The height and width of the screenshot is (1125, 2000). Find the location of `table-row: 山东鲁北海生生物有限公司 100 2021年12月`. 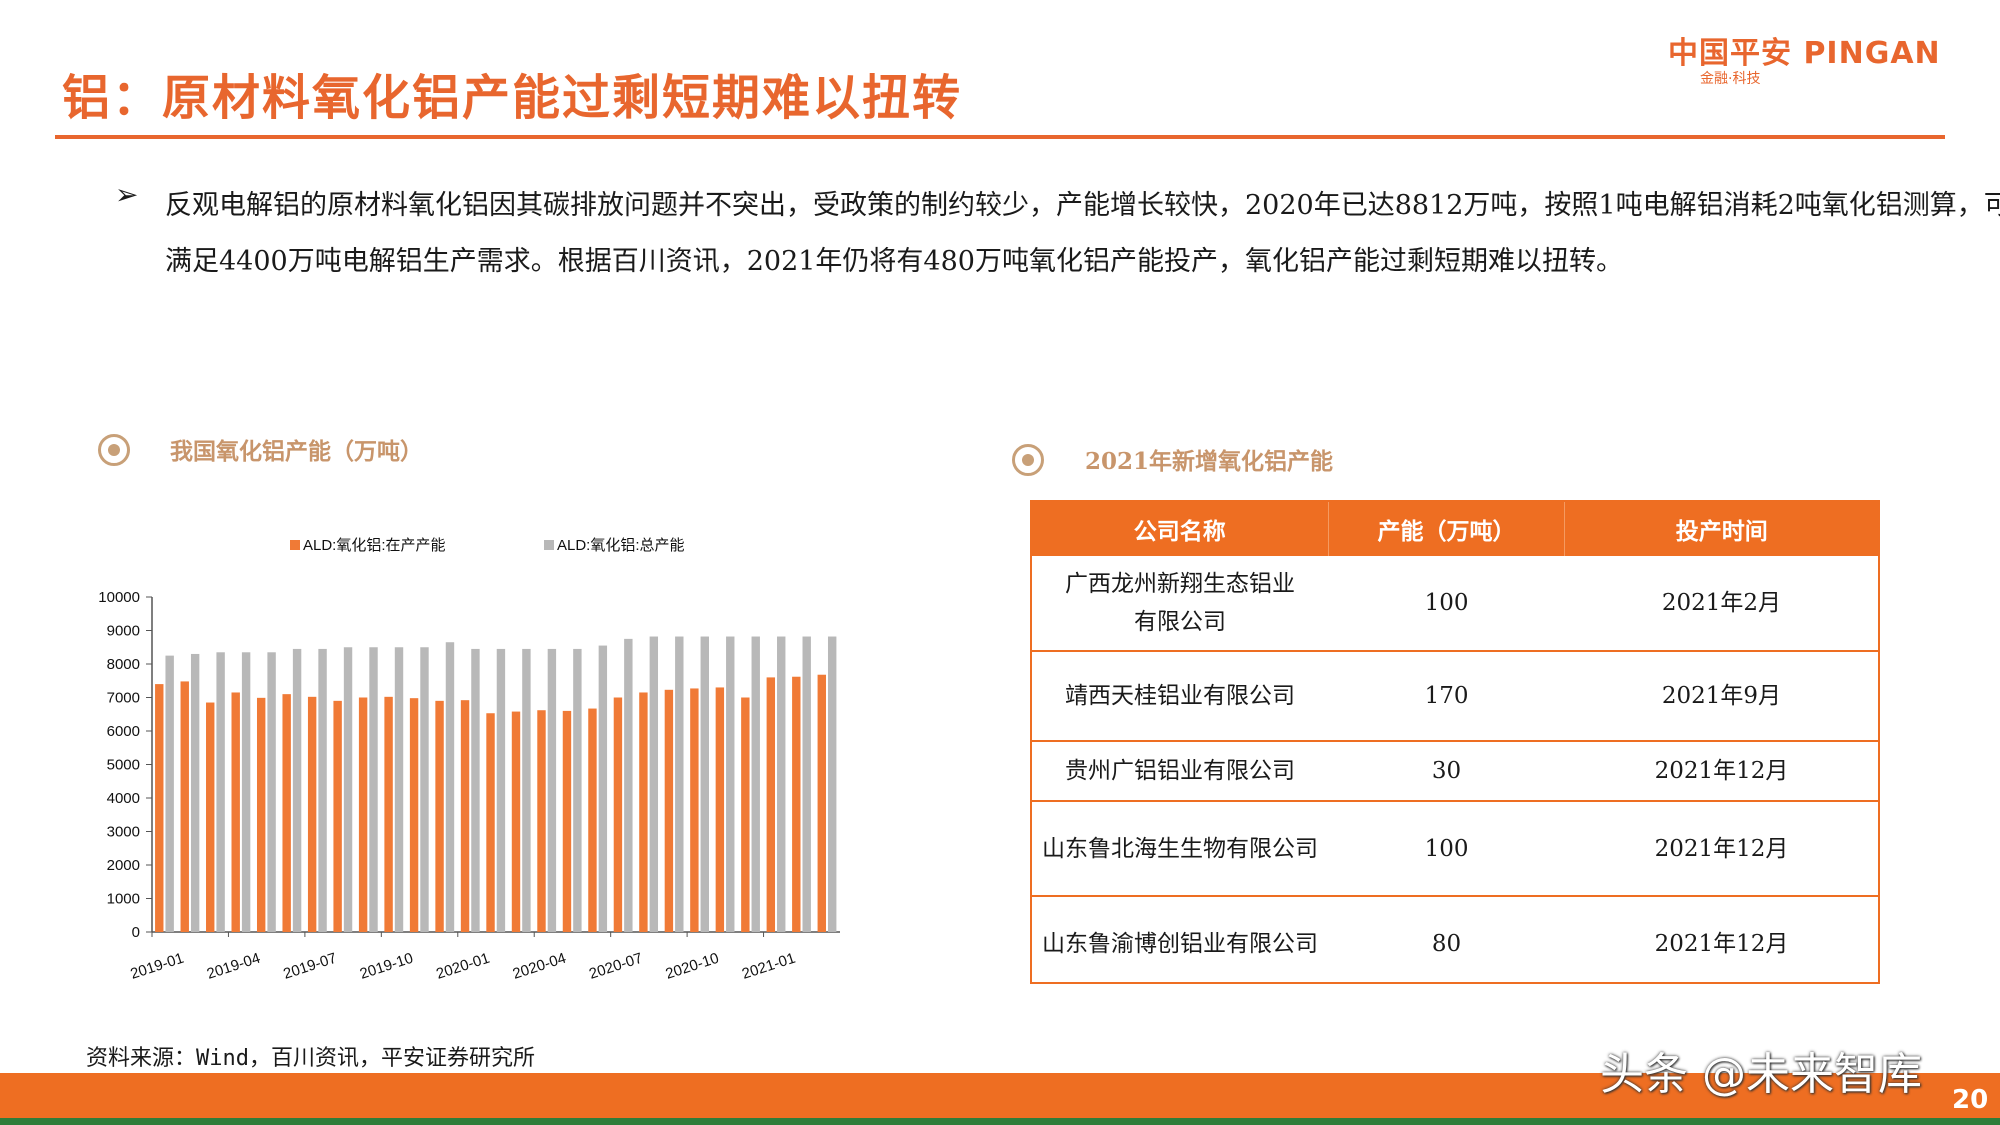

table-row: 山东鲁北海生生物有限公司 100 2021年12月 is located at coordinates (1455, 849).